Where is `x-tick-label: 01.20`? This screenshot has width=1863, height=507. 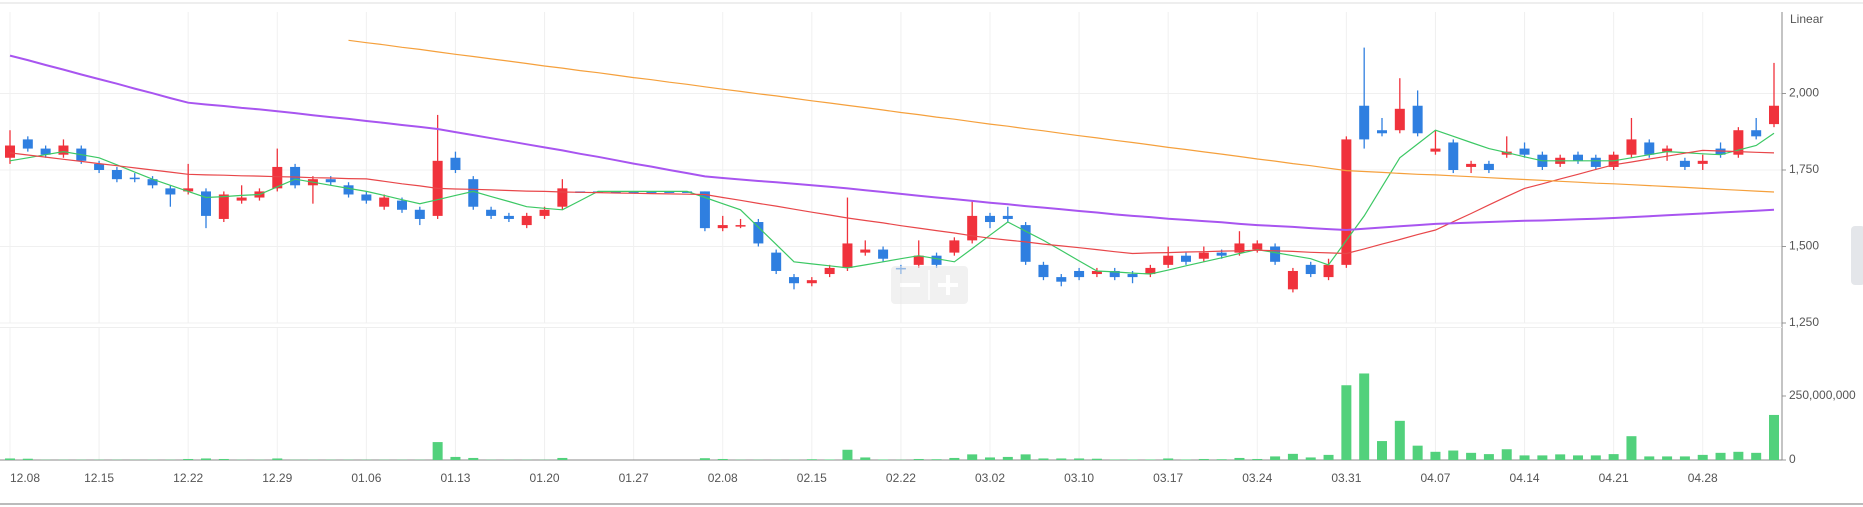 x-tick-label: 01.20 is located at coordinates (545, 478).